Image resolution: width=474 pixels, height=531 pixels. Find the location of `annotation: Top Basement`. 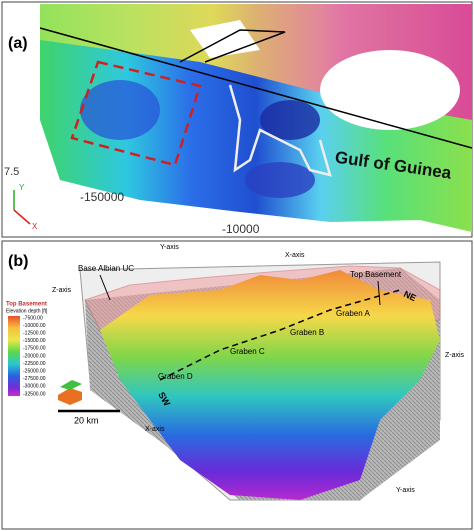

annotation: Top Basement is located at coordinates (376, 274).